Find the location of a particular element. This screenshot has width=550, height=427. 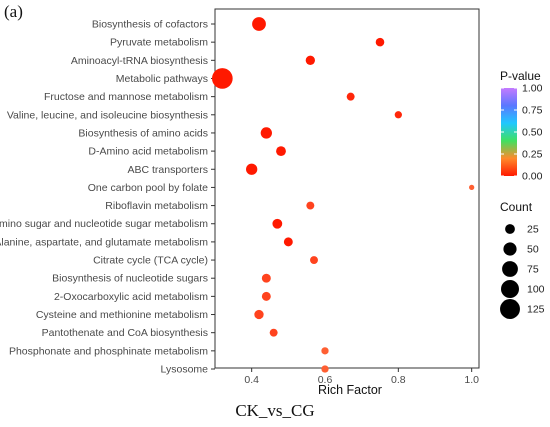

y-tick-label: Lysosome is located at coordinates (185, 370).